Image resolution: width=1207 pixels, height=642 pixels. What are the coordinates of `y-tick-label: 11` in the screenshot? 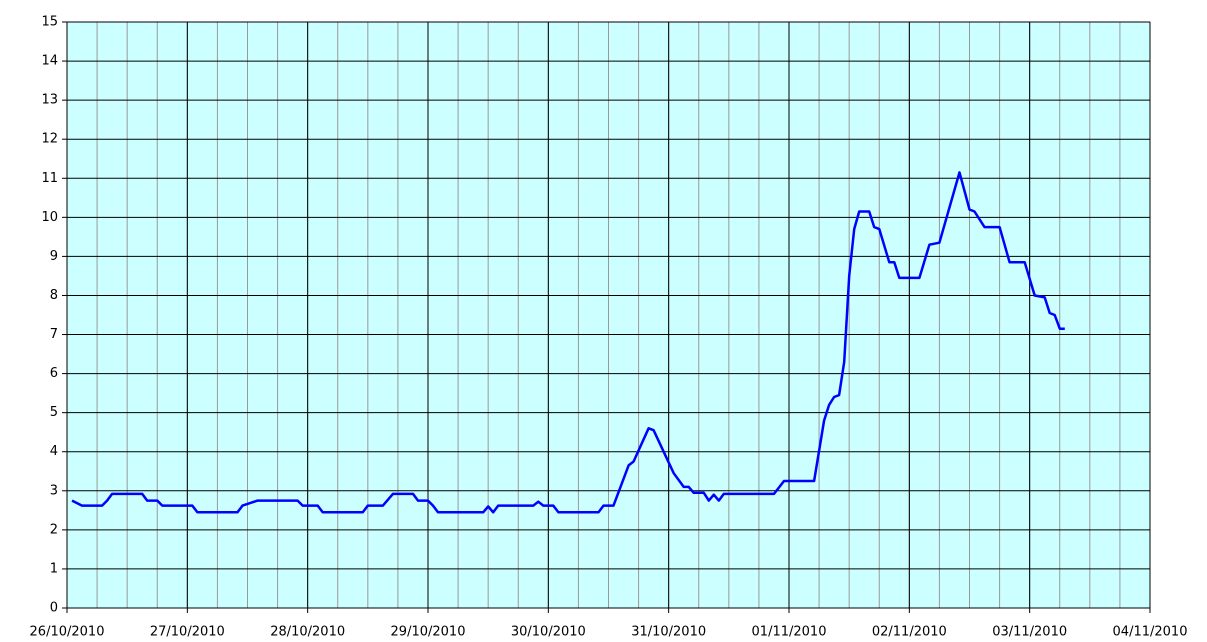 It's located at (49, 178).